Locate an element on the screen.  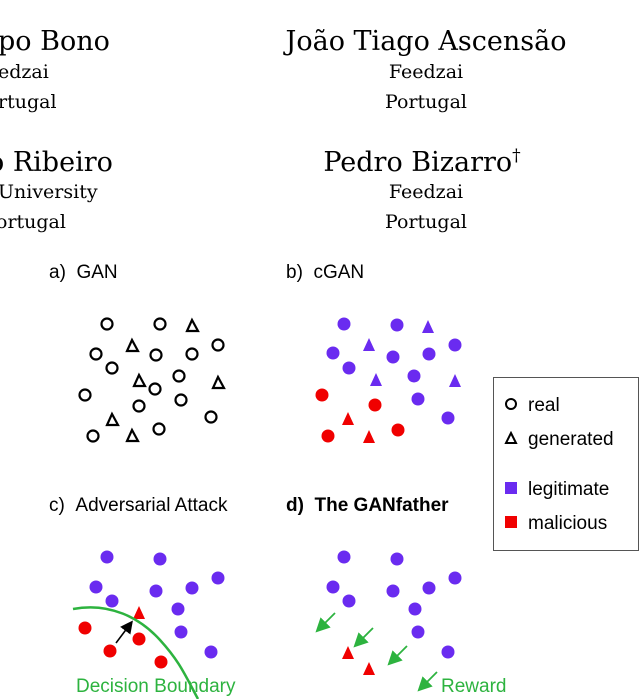
decision-boundary-label: Decision Boundary is located at coordinates (156, 686).